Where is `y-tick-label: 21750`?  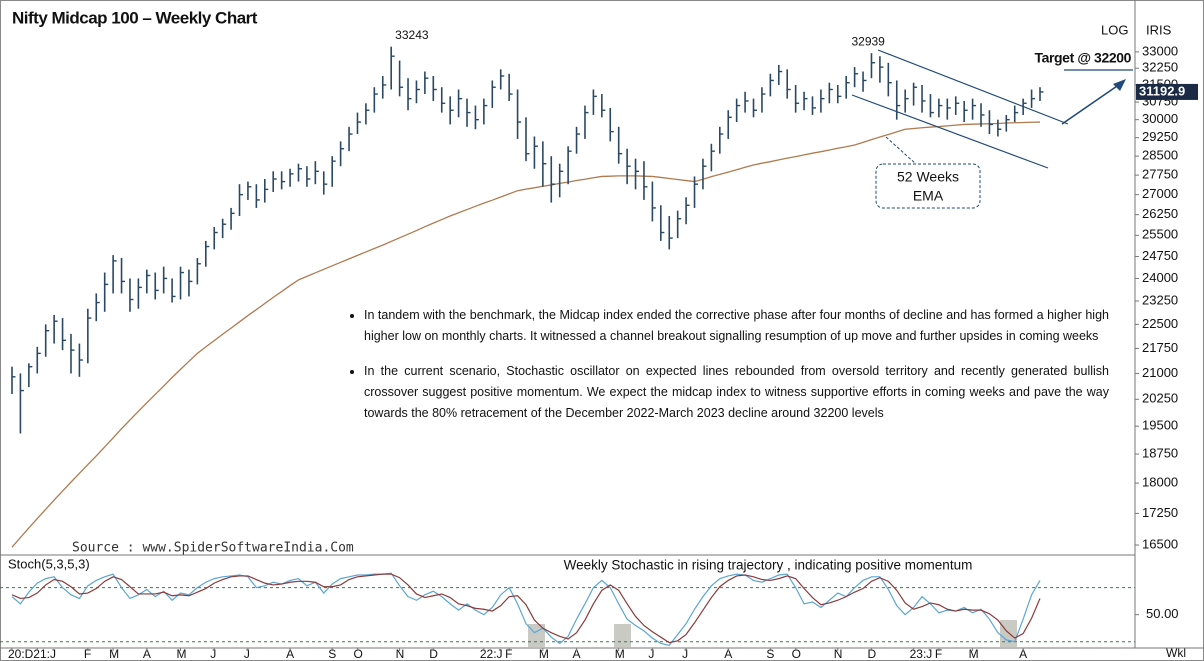 y-tick-label: 21750 is located at coordinates (1160, 347).